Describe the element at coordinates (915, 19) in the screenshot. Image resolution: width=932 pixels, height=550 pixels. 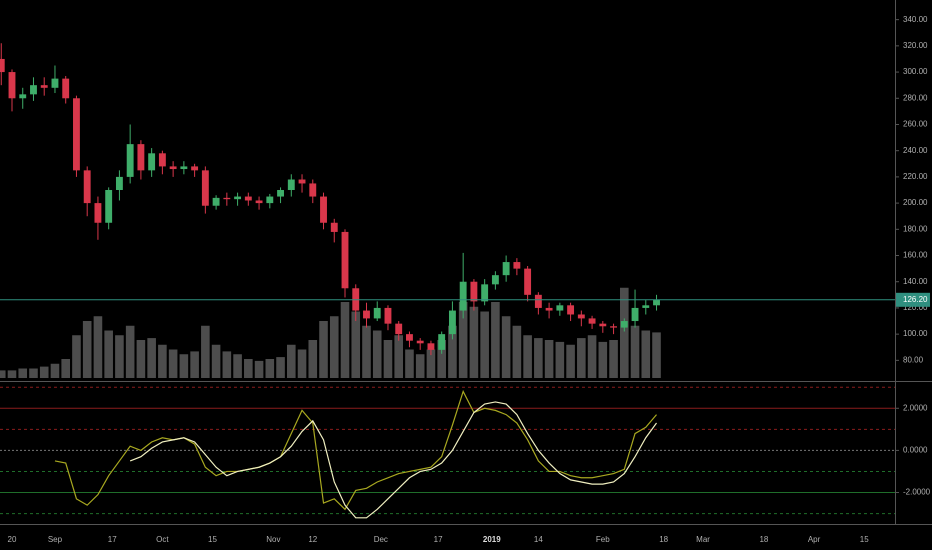
I see `y-tick-label: 340.00` at that location.